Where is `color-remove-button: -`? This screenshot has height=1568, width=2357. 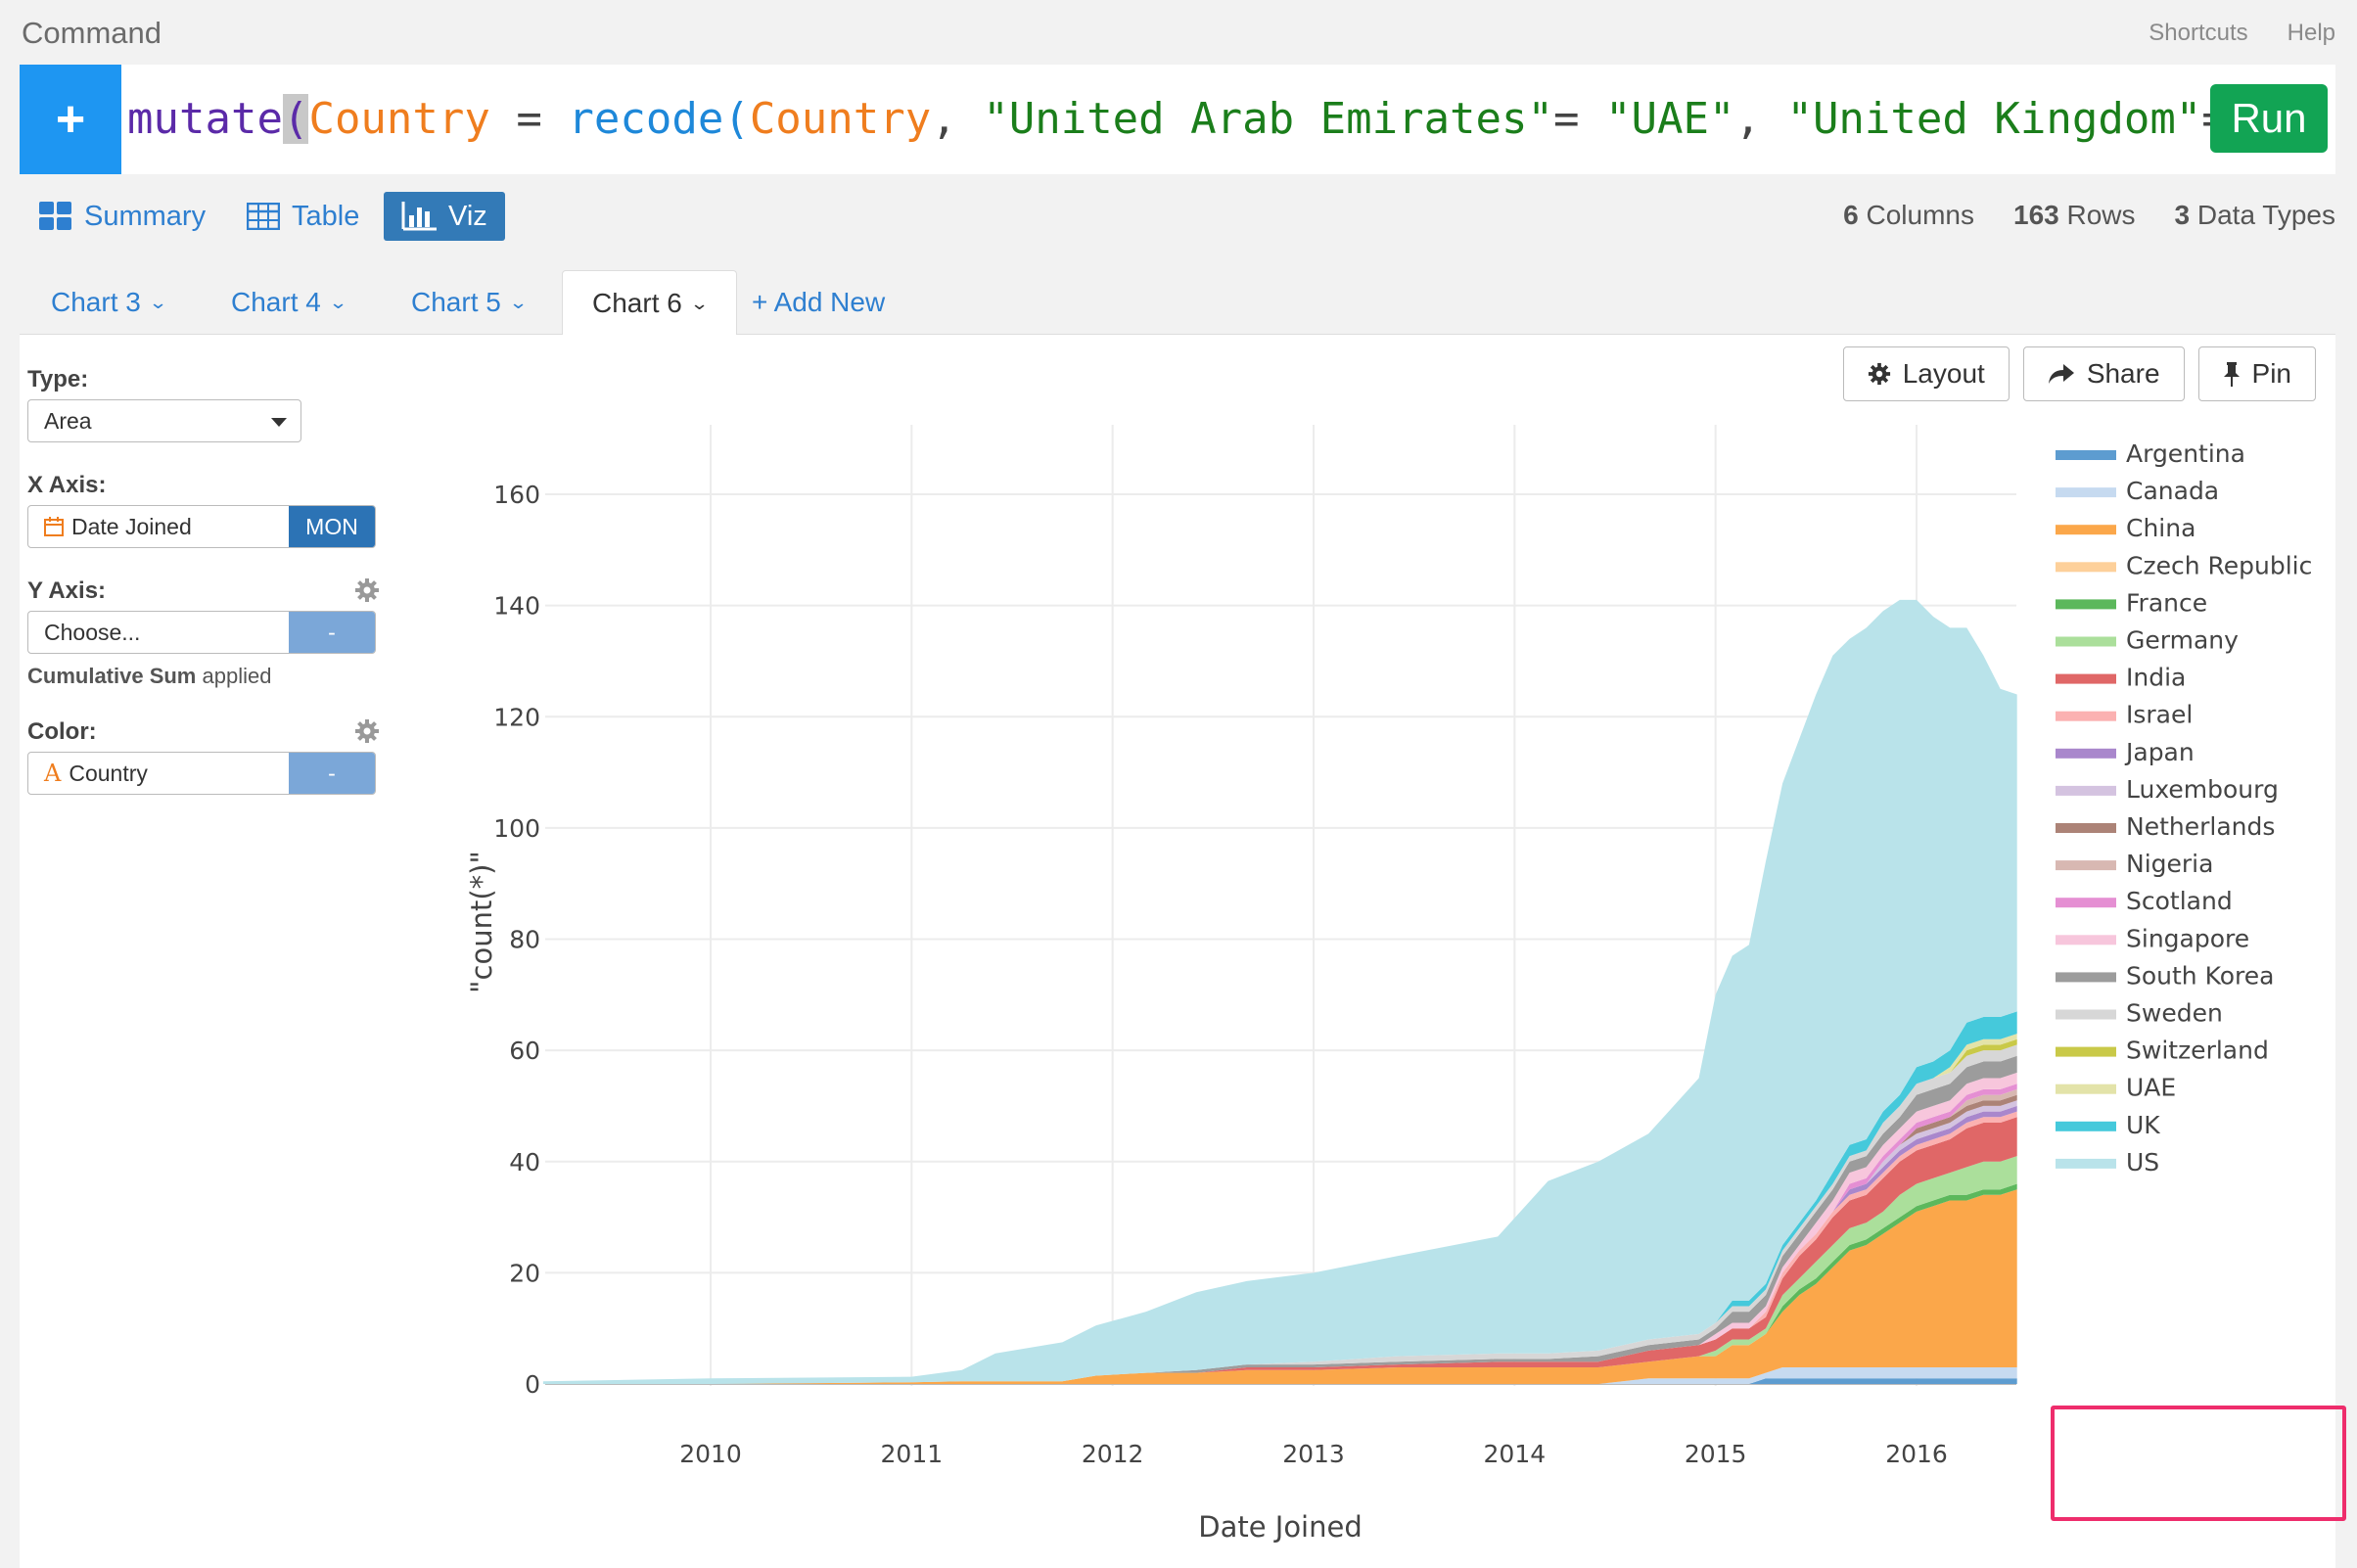
color-remove-button: - is located at coordinates (332, 773).